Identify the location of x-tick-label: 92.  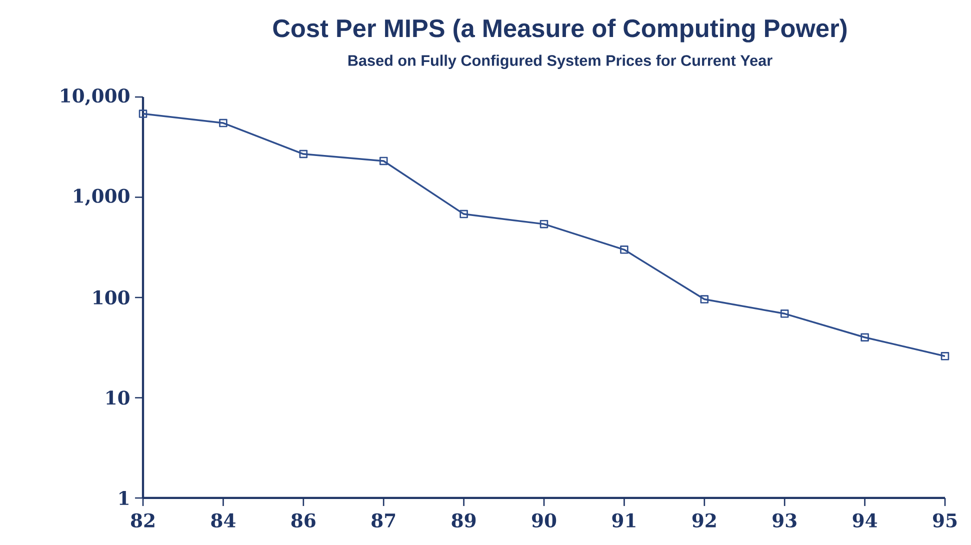
(704, 520).